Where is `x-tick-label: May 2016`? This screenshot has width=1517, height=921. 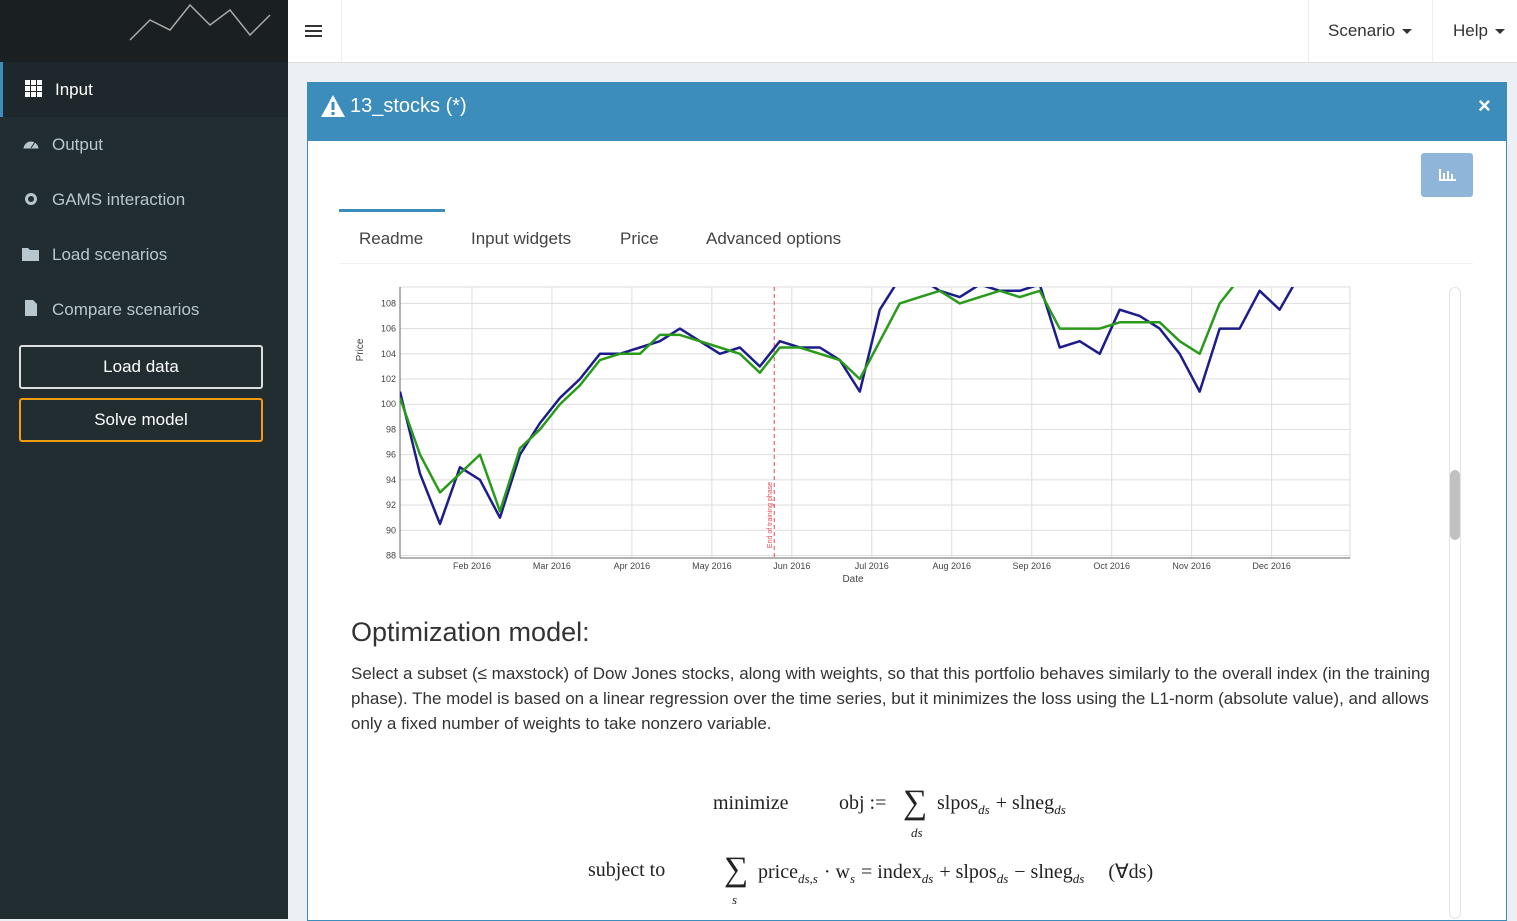 x-tick-label: May 2016 is located at coordinates (712, 566).